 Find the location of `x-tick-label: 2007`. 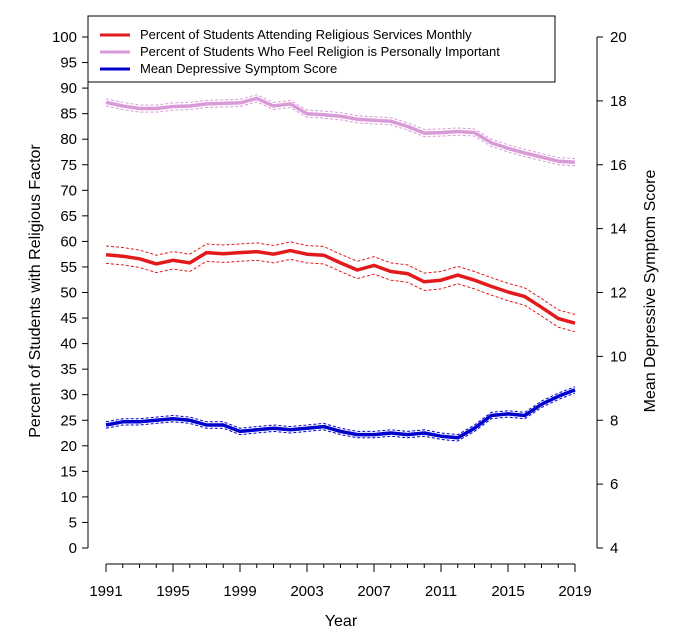

x-tick-label: 2007 is located at coordinates (373, 591).